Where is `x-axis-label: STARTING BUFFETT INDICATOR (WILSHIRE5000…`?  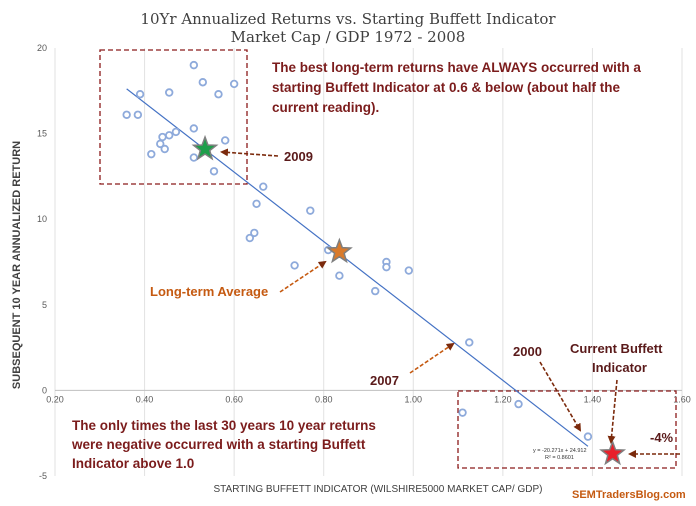 x-axis-label: STARTING BUFFETT INDICATOR (WILSHIRE5000… is located at coordinates (378, 489).